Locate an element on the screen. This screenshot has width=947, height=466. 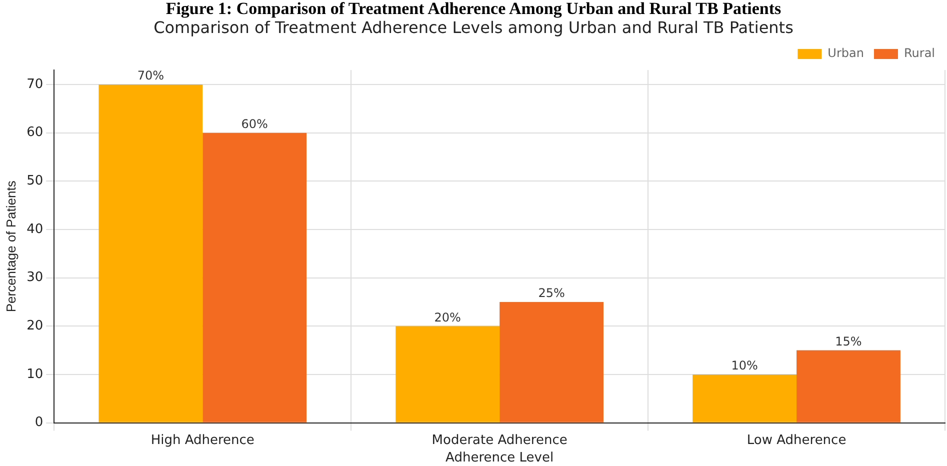
y-tick-label: 50 is located at coordinates (35, 181).